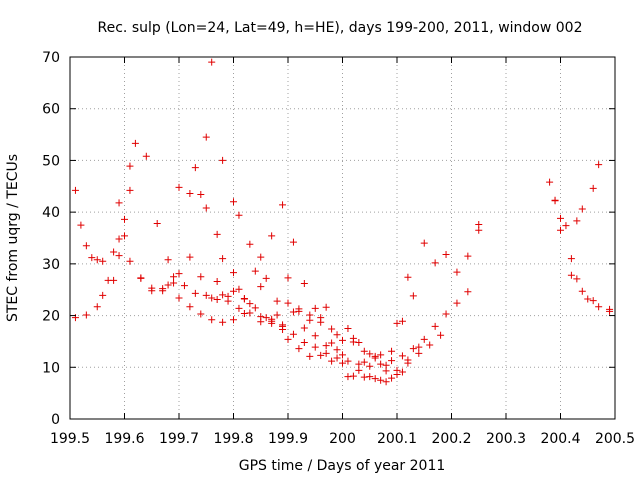  What do you see at coordinates (70, 439) in the screenshot?
I see `x-tick-label: 199.5` at bounding box center [70, 439].